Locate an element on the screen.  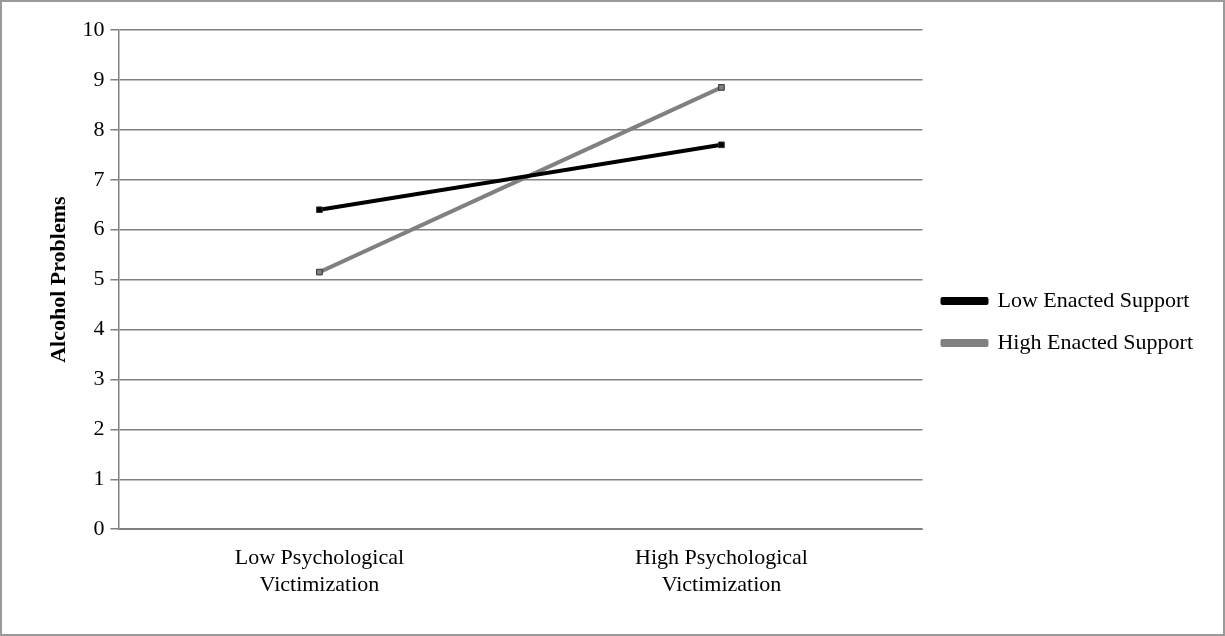
y-tick-label: 9 is located at coordinates (99, 78).